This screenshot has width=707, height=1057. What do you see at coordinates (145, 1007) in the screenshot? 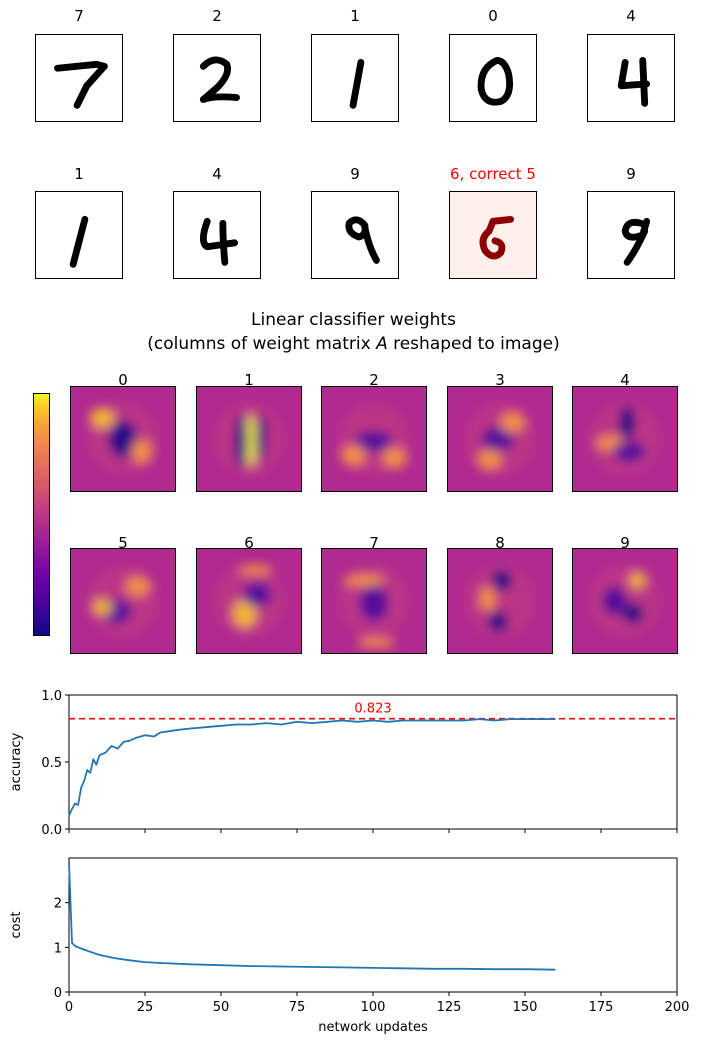
I see `x-tick-label: 25` at bounding box center [145, 1007].